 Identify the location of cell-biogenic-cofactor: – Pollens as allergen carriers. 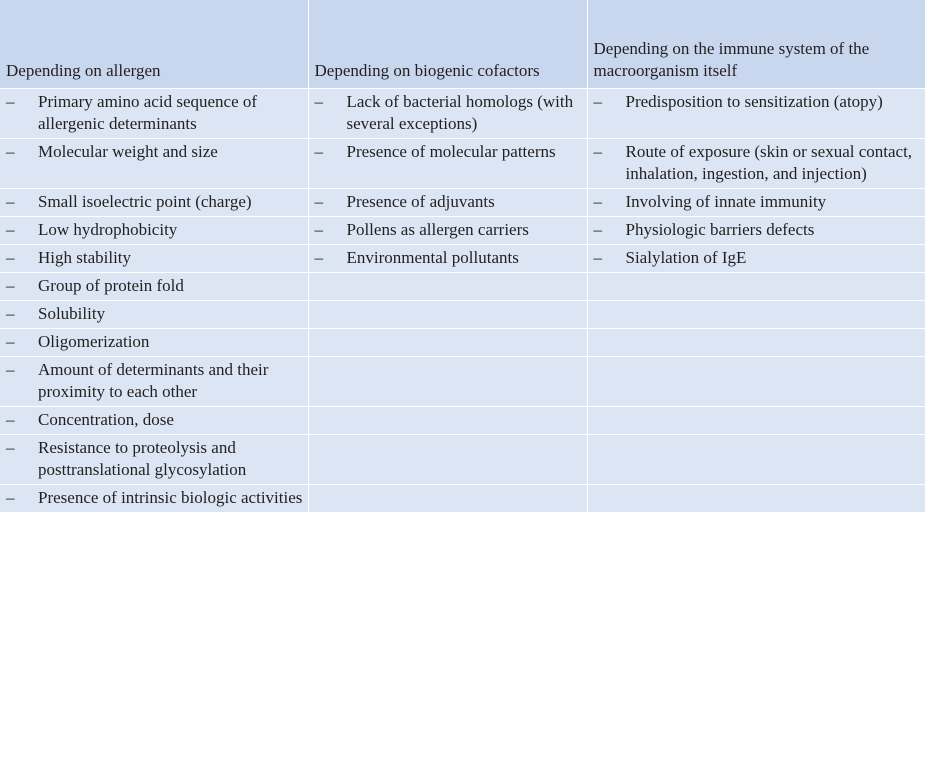
(448, 230).